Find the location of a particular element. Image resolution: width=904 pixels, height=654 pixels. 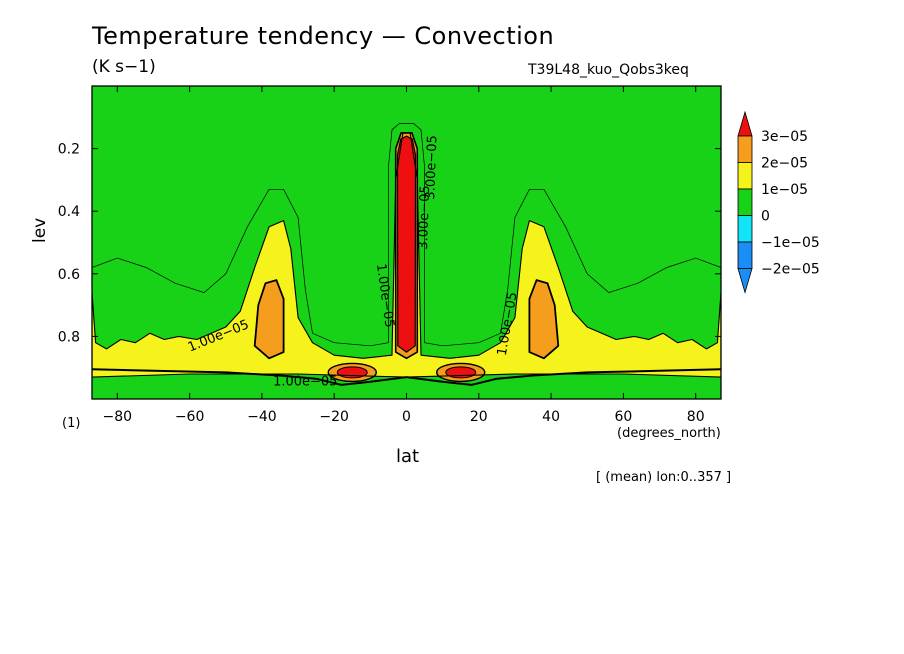

contour-line-2e-05-column is located at coordinates (406, 246).